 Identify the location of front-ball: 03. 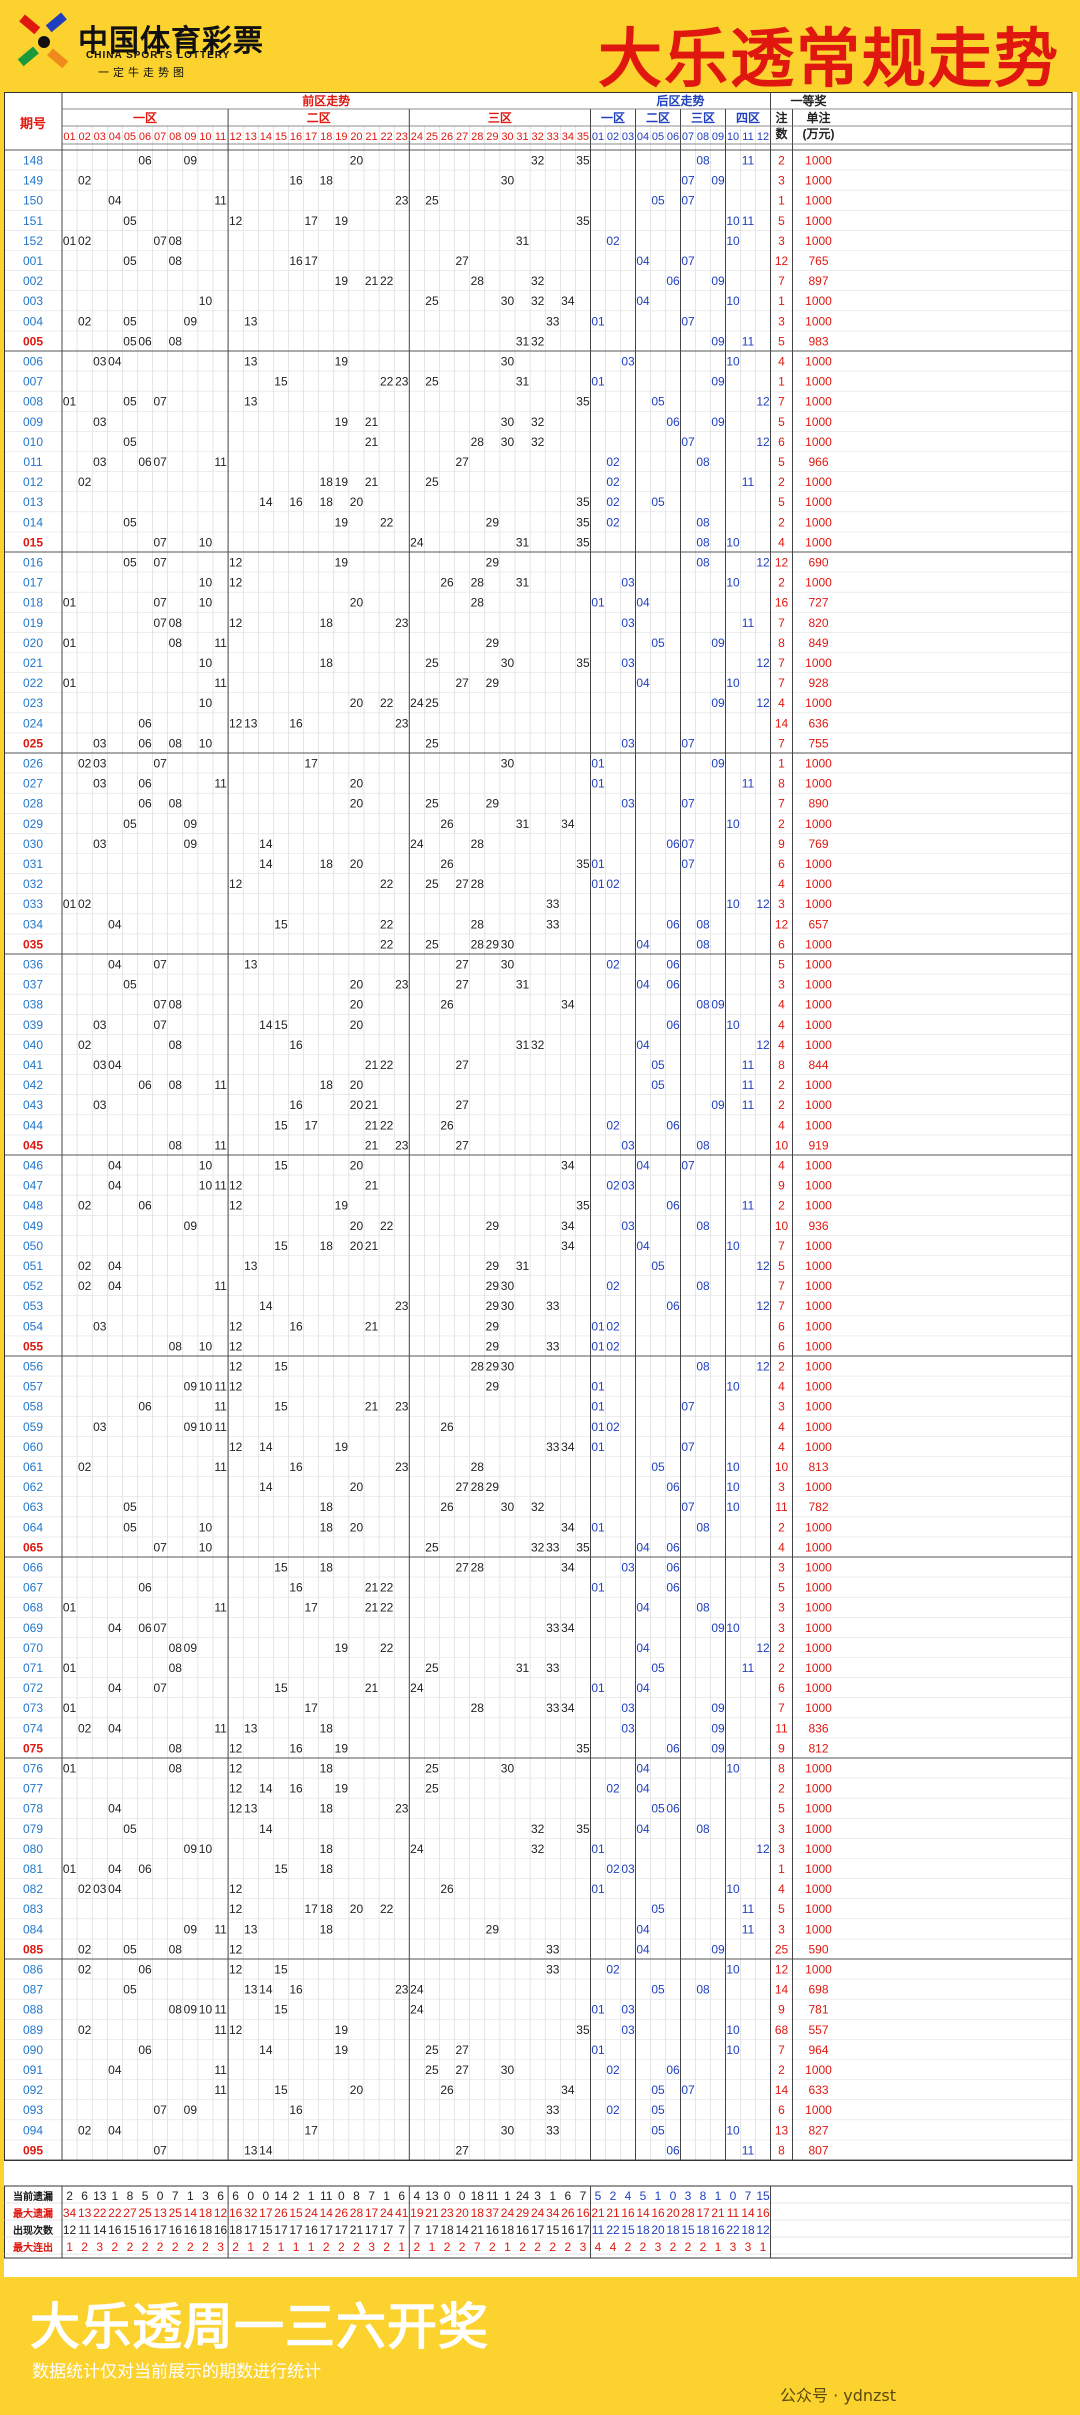
(100, 844).